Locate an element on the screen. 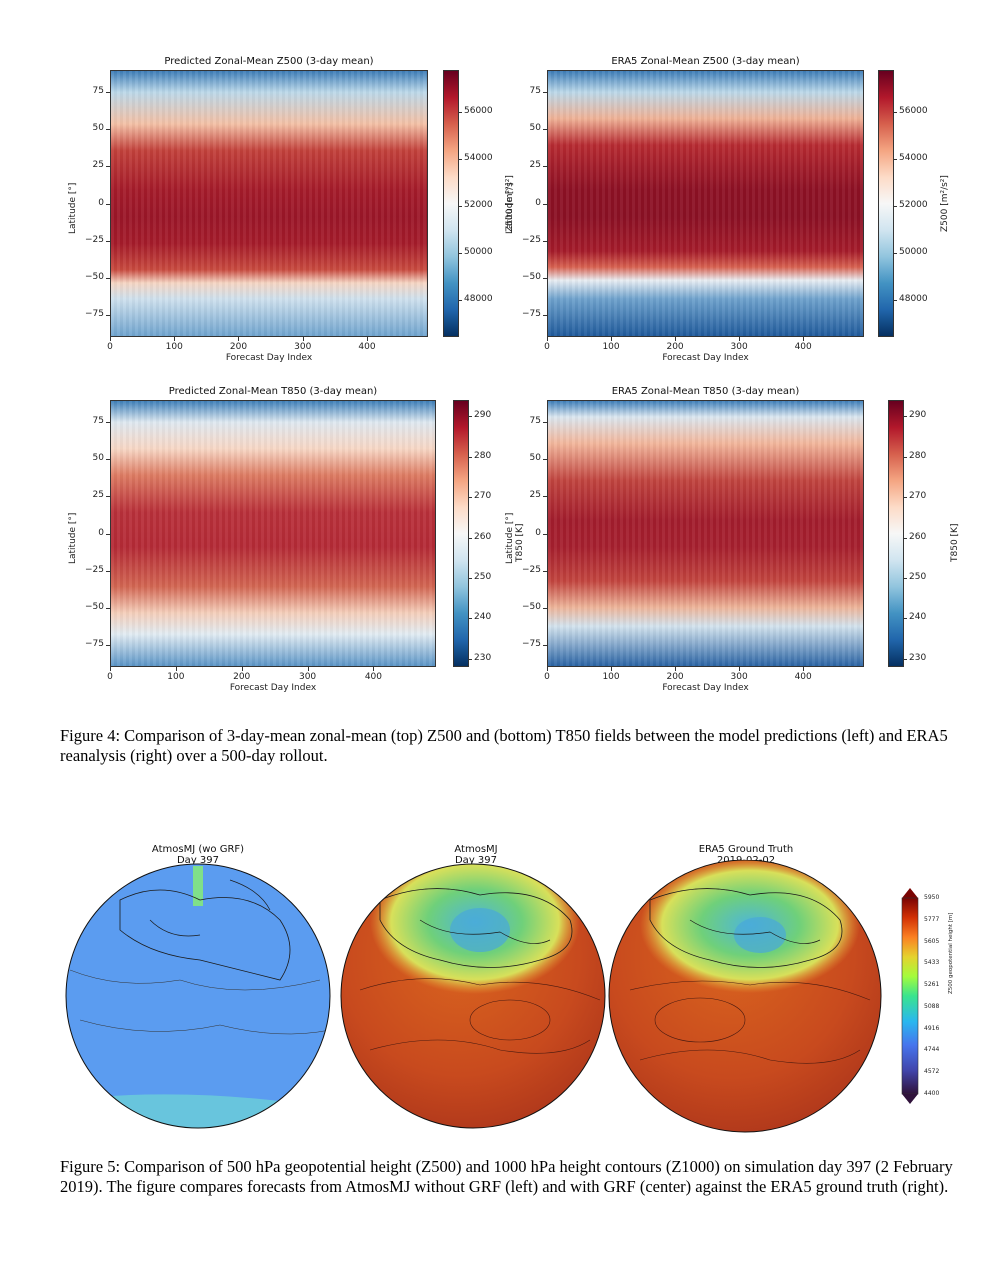 The width and height of the screenshot is (1006, 1274). heatmap-title: ERA5 Zonal-Mean Z500 (3-day mean) is located at coordinates (705, 61).